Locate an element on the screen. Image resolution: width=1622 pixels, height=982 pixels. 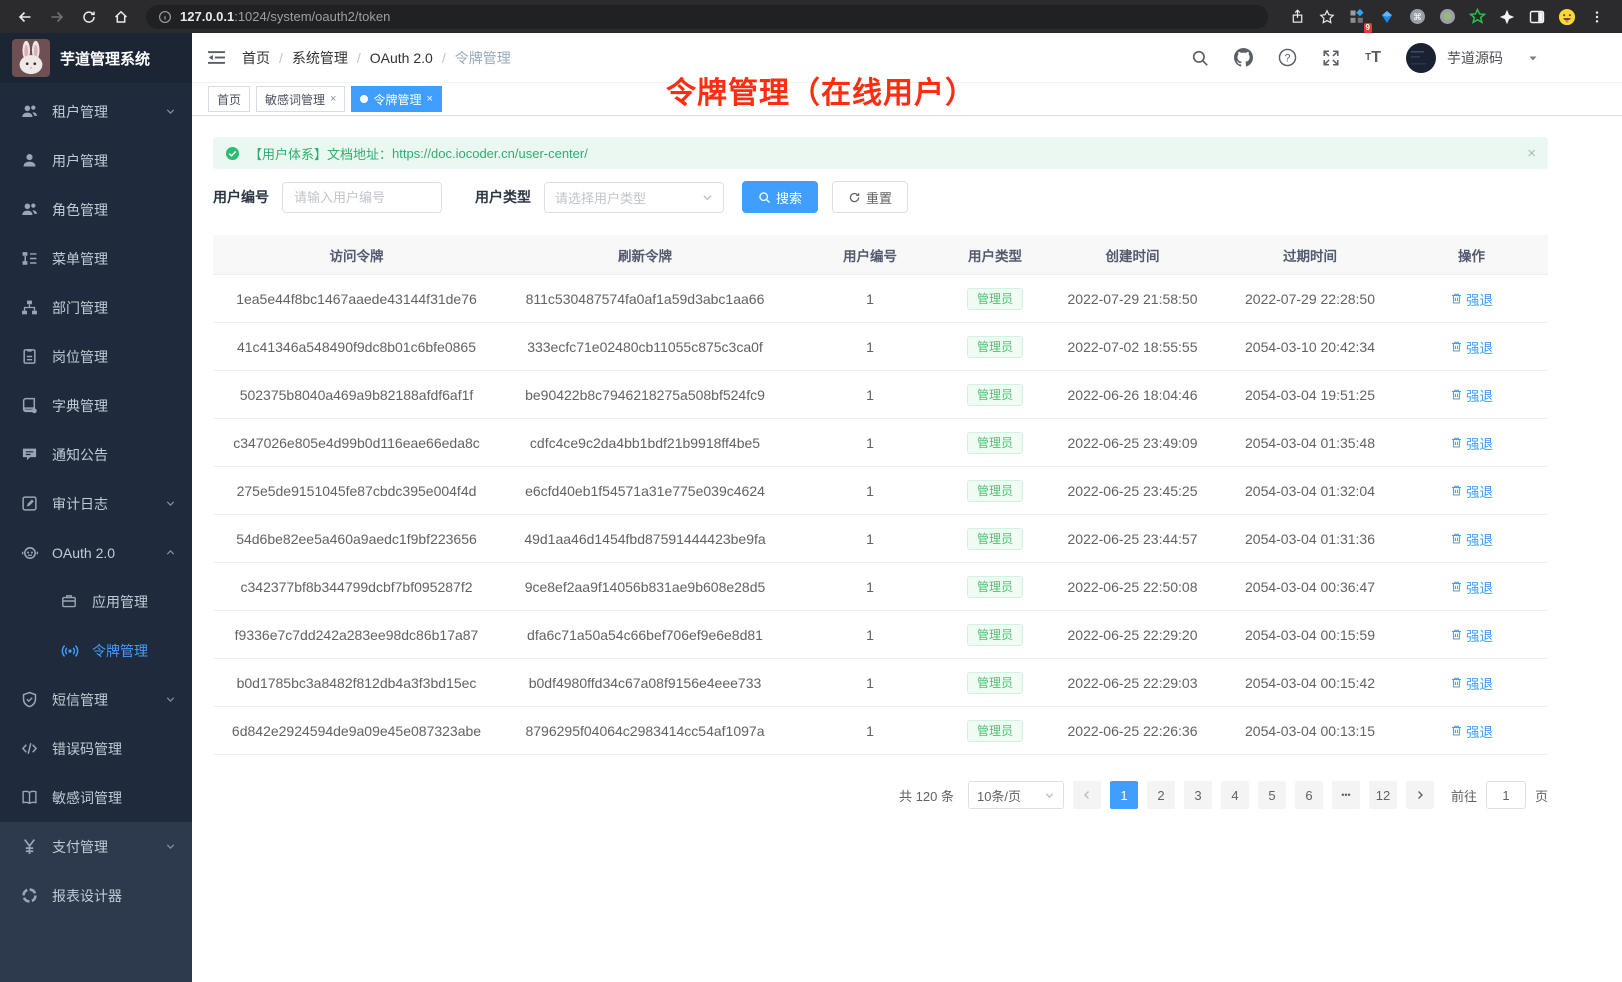
page-button-5: 5 is located at coordinates (1271, 795).